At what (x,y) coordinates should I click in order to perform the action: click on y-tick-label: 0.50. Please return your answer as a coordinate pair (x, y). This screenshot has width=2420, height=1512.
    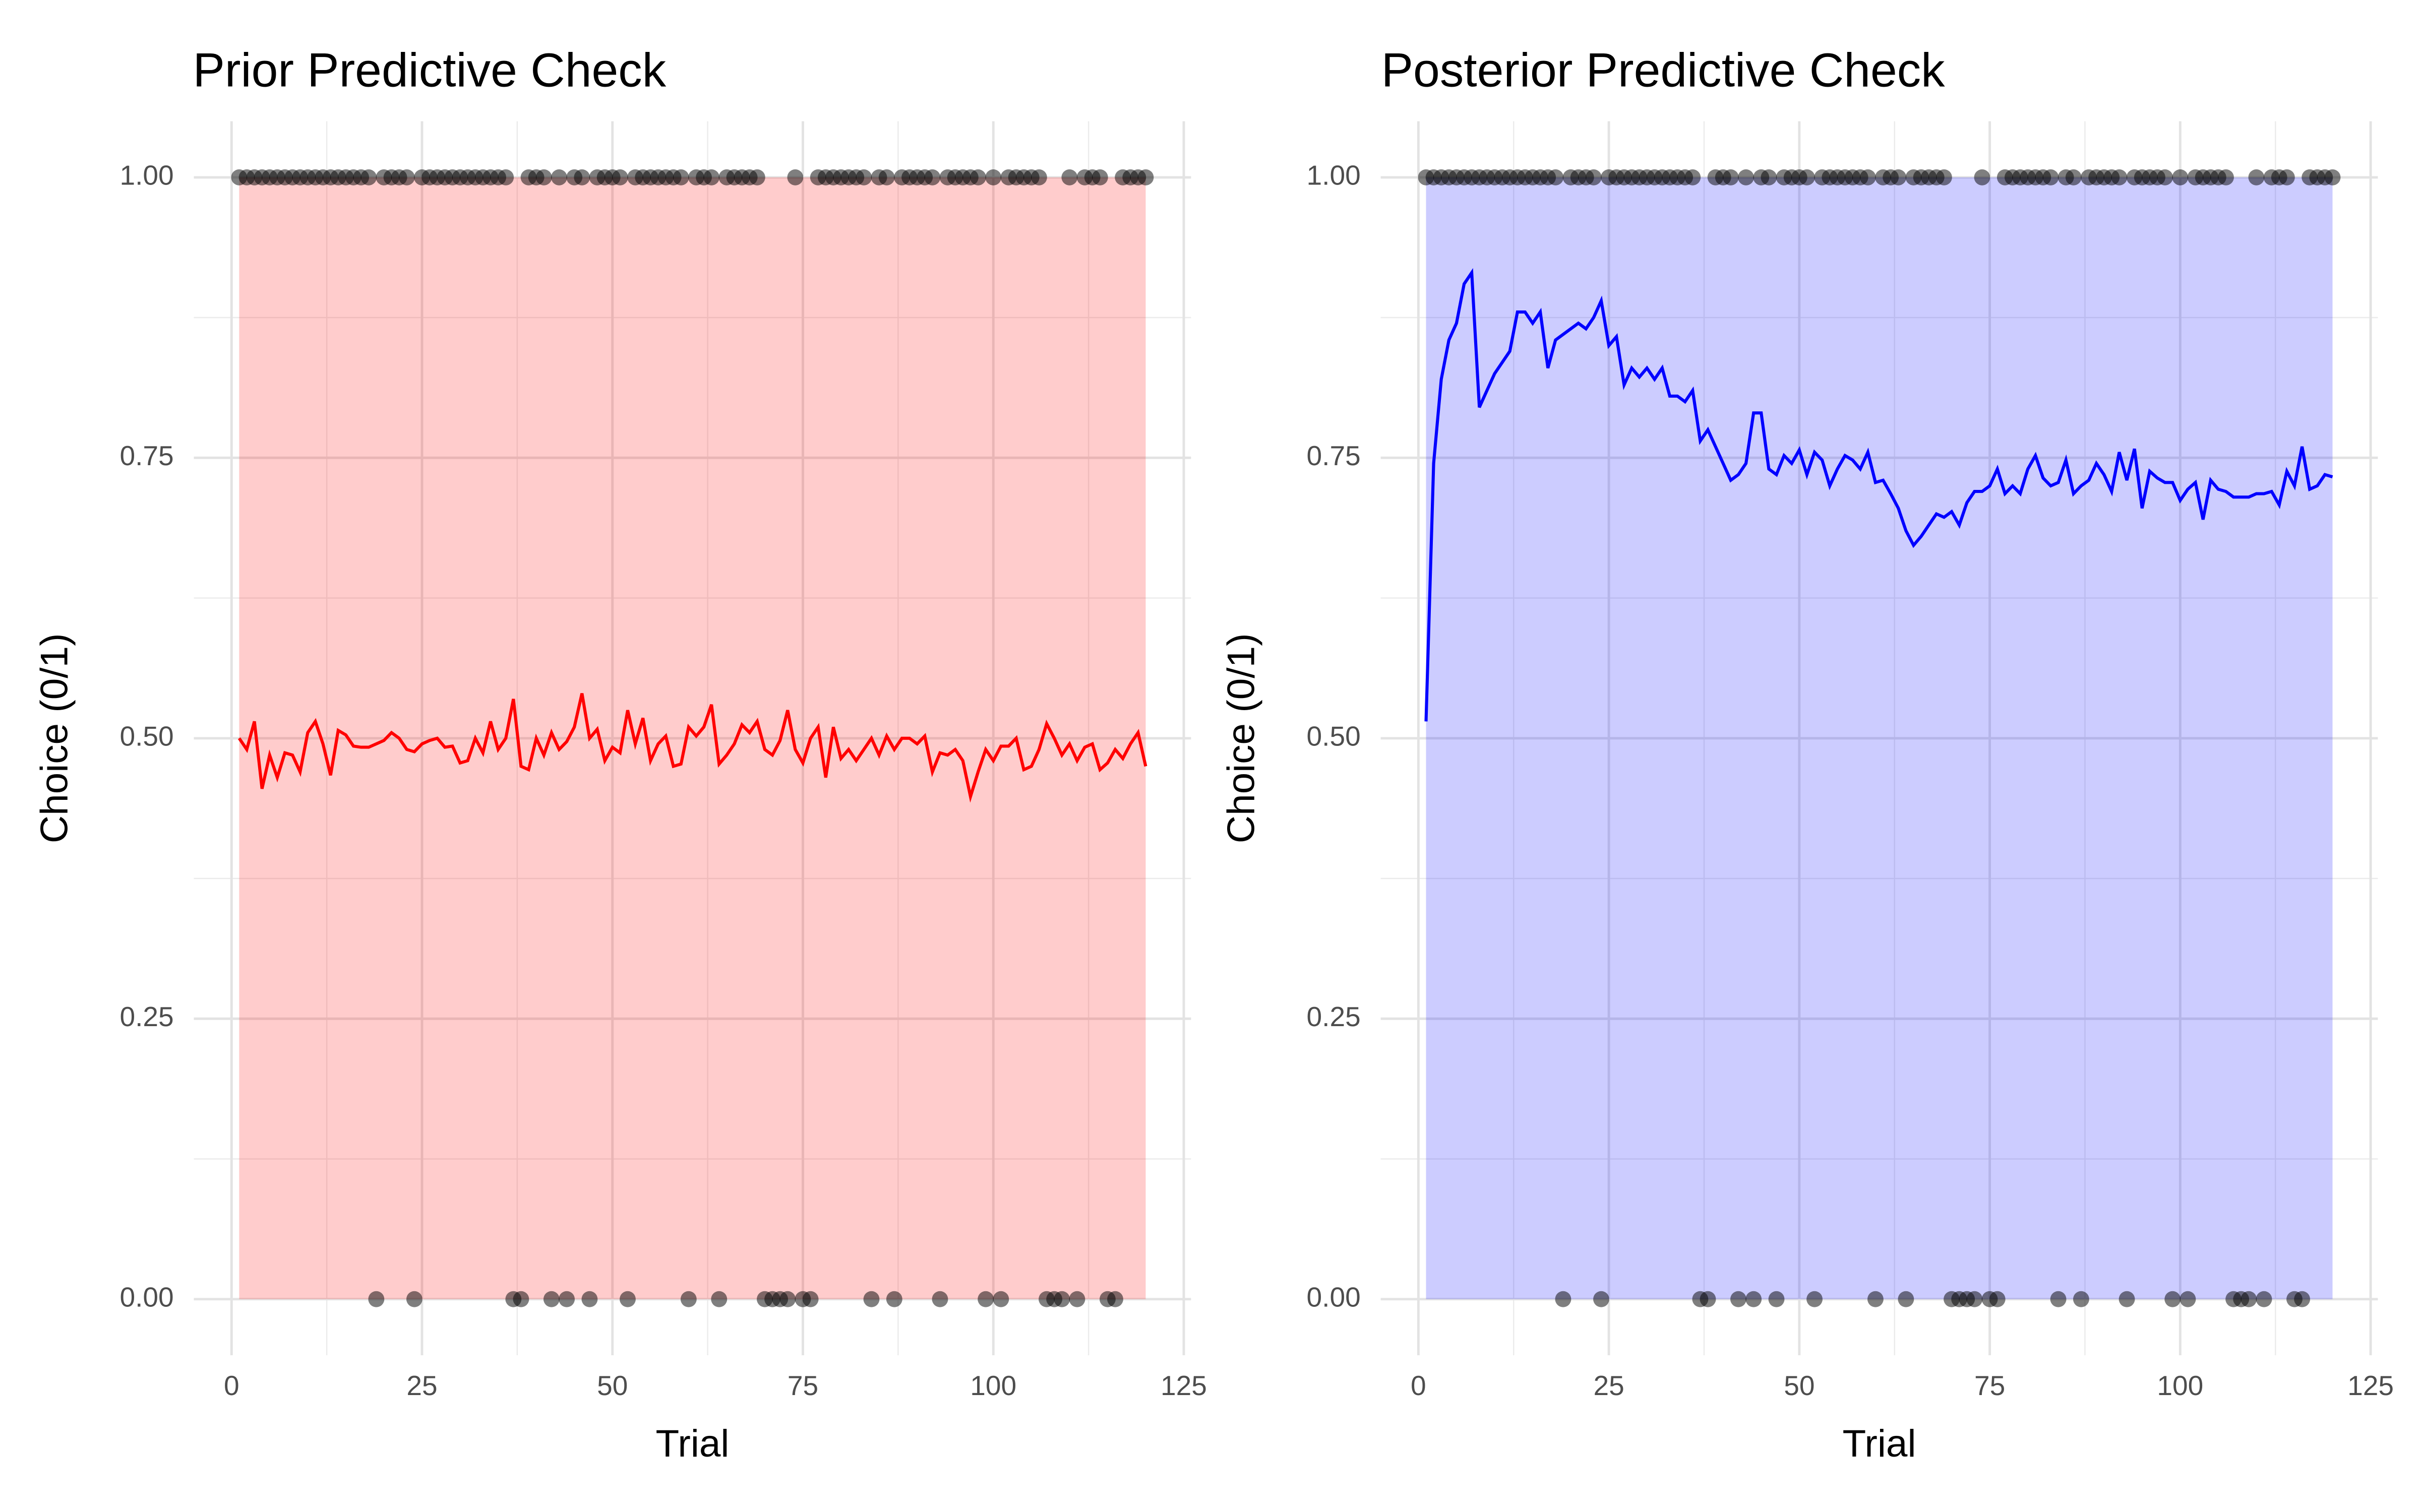
    Looking at the image, I should click on (1334, 735).